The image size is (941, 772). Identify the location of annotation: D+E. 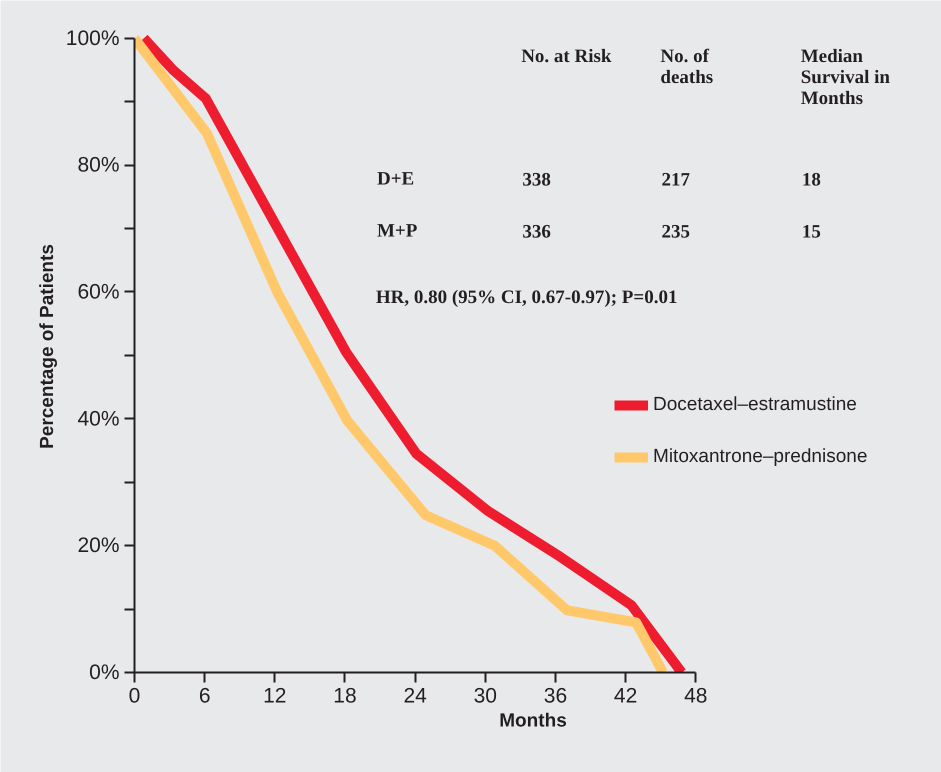
(395, 179).